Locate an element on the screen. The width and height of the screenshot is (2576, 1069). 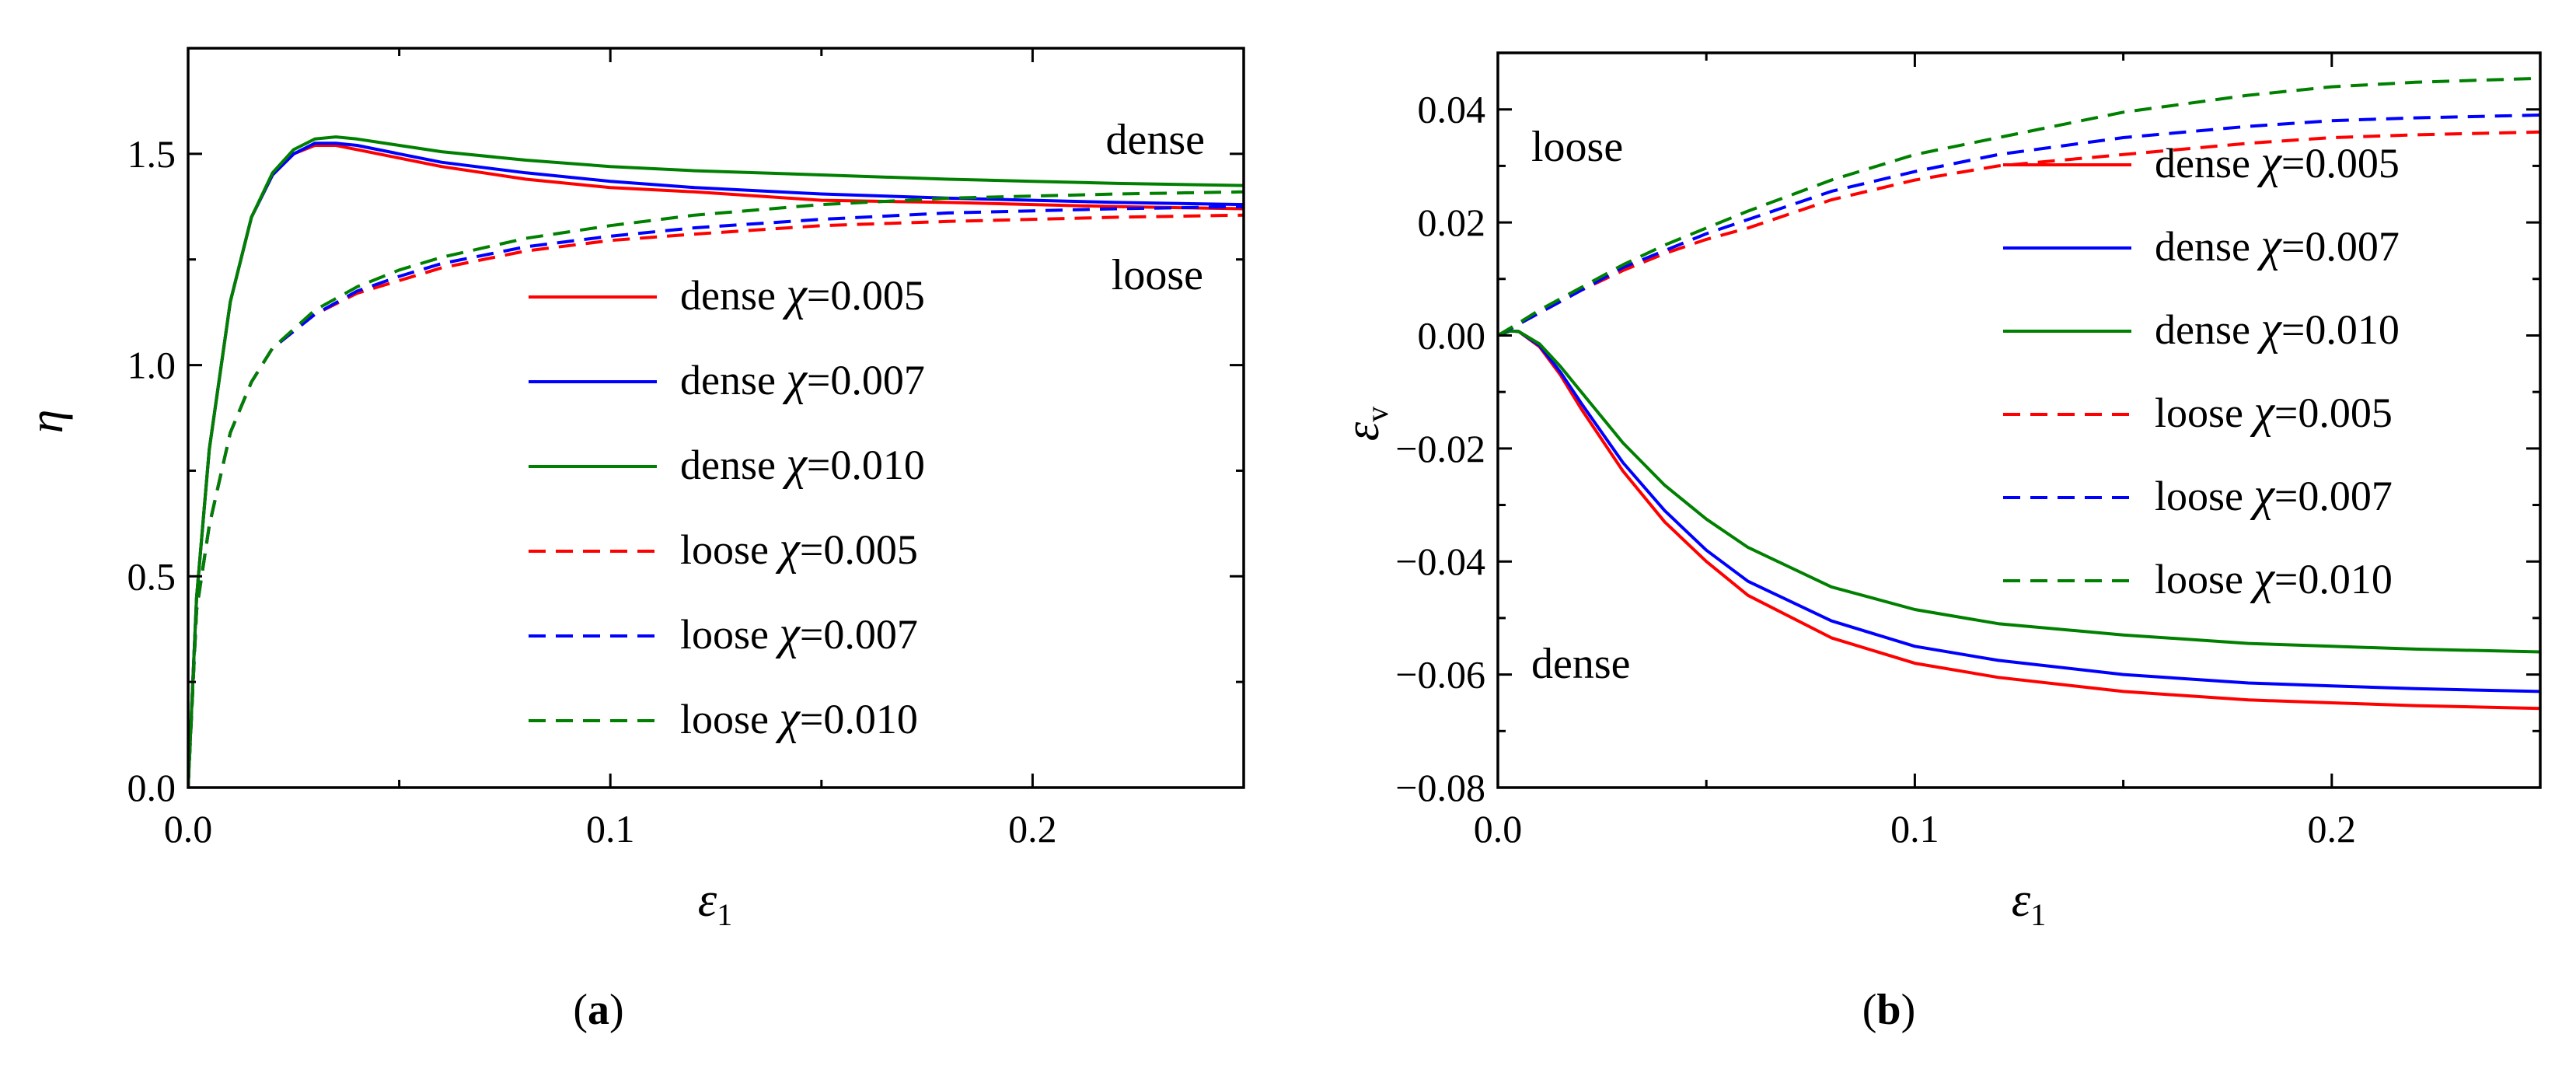
y-tick-label-m0_04: −0.04 is located at coordinates (1440, 561).